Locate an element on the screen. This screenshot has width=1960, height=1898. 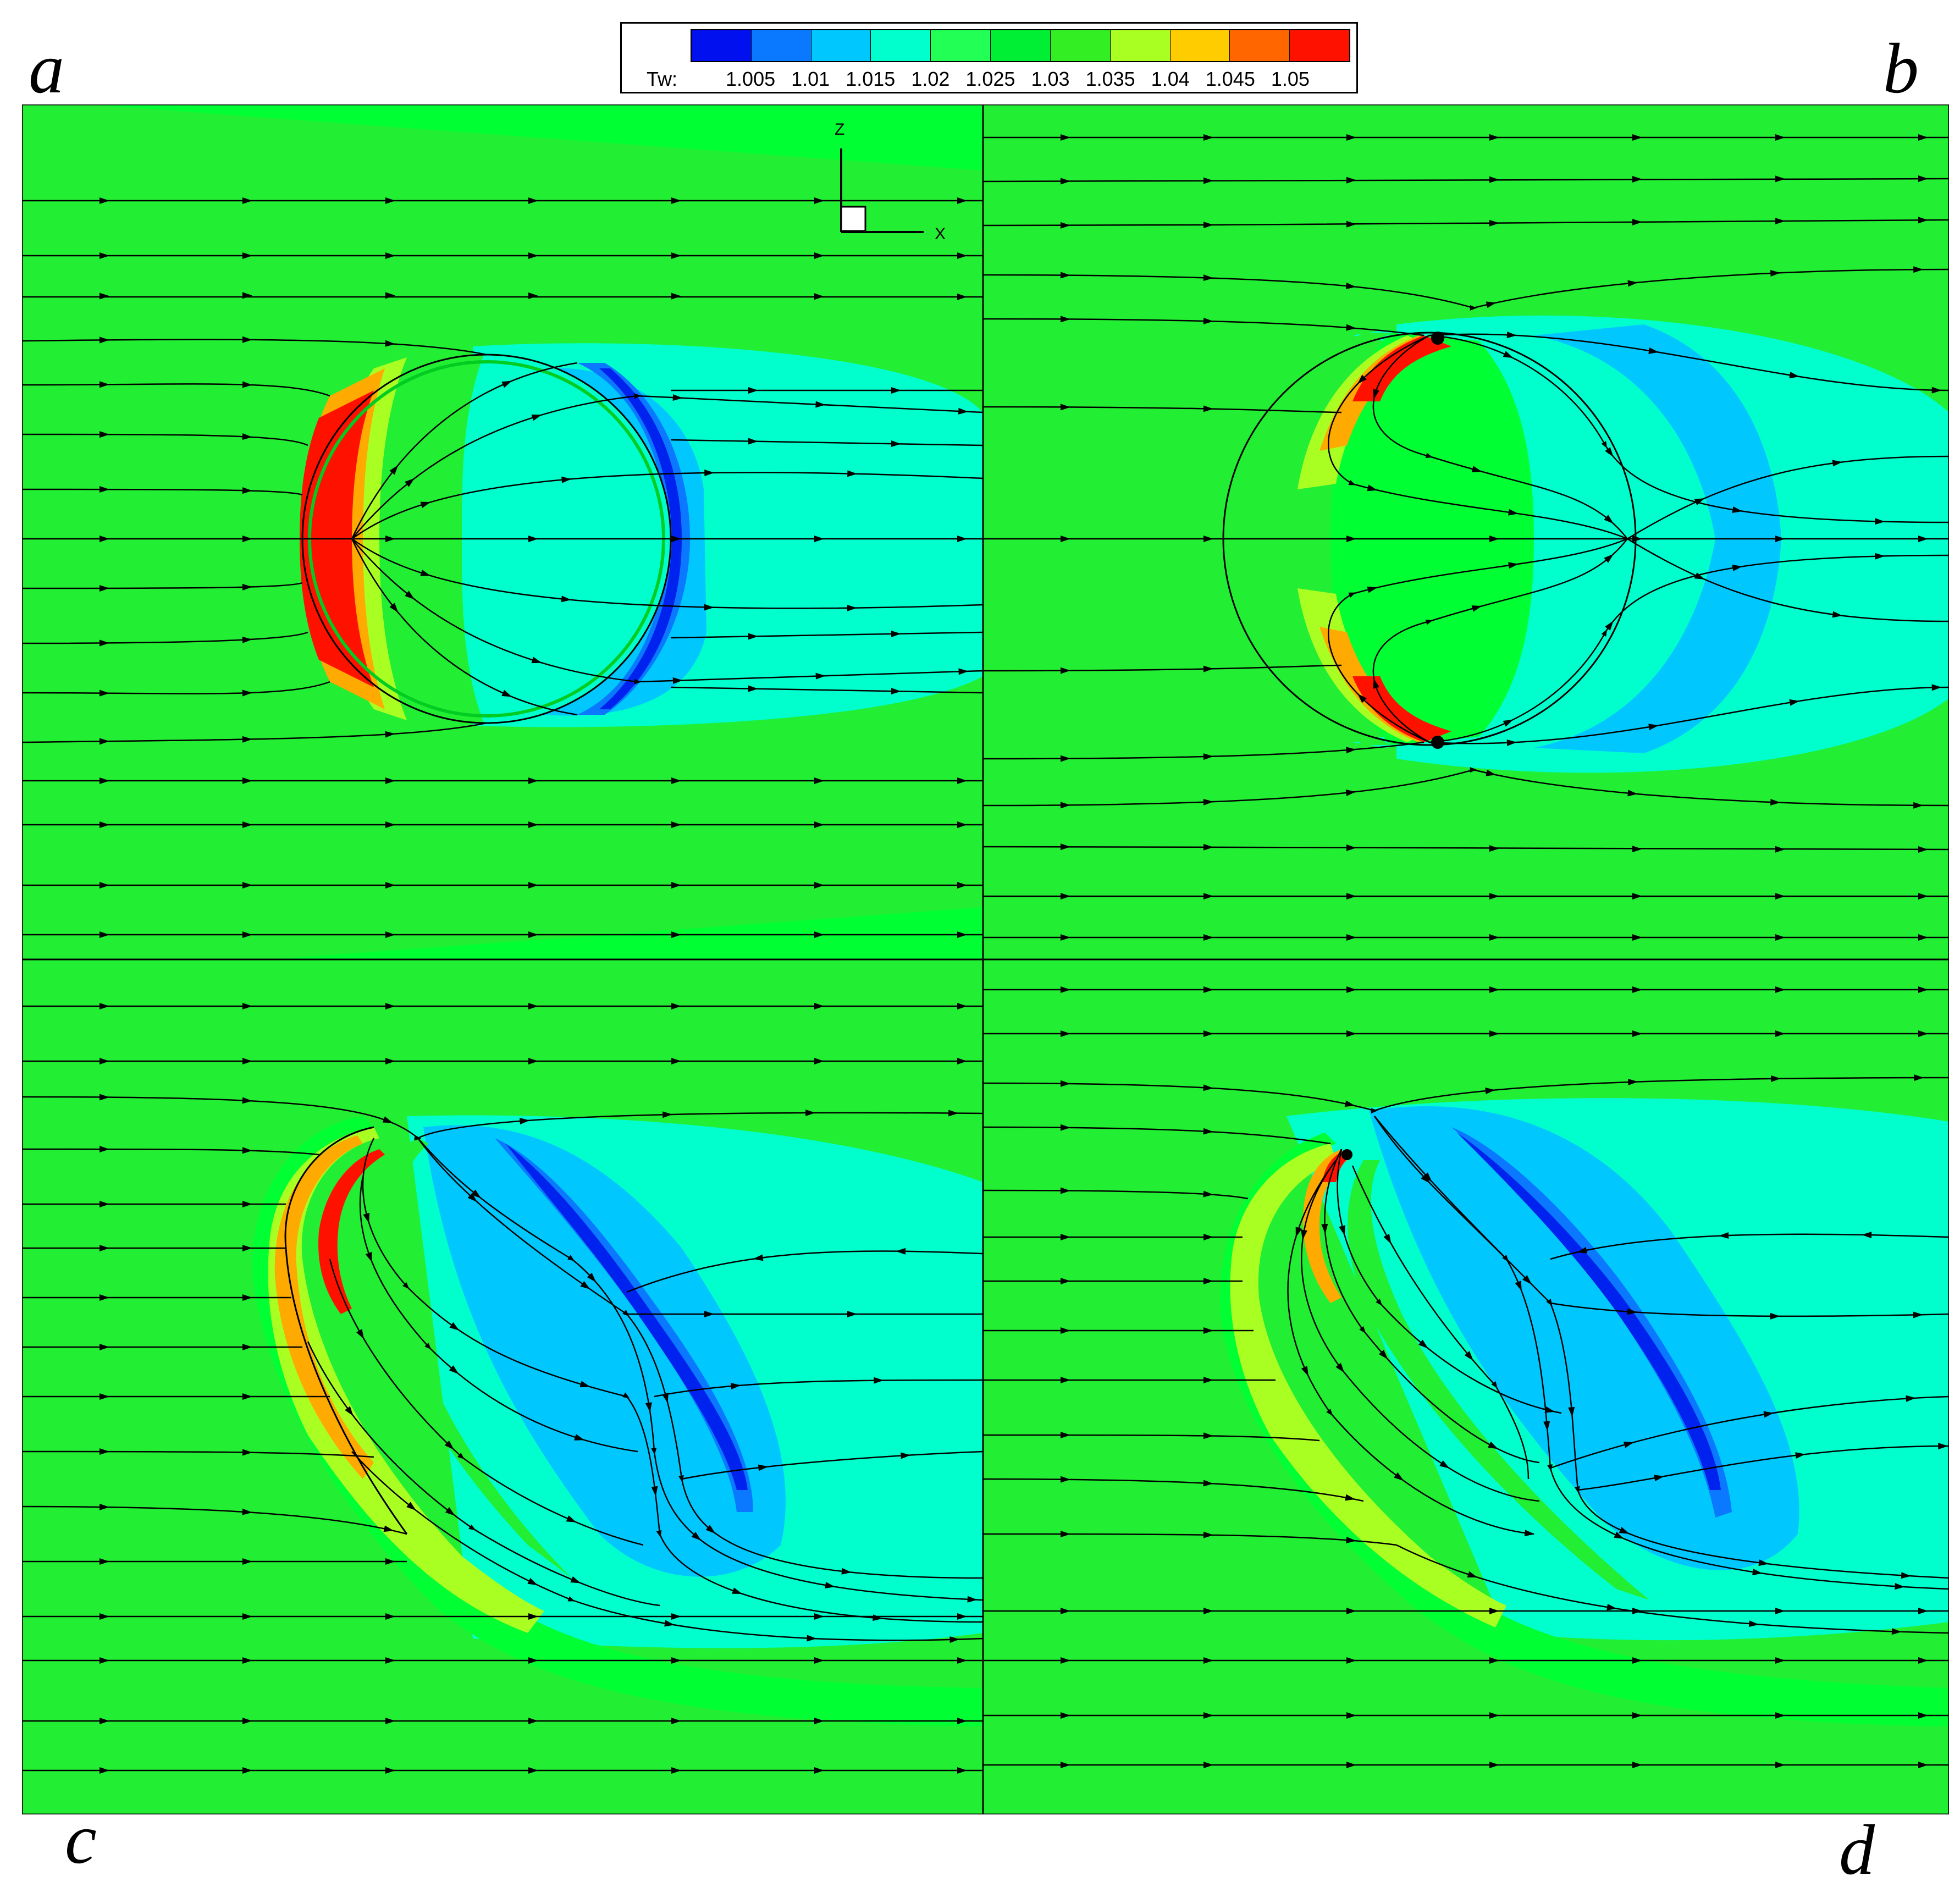
color-legend-tick: 1.05 is located at coordinates (1291, 79).